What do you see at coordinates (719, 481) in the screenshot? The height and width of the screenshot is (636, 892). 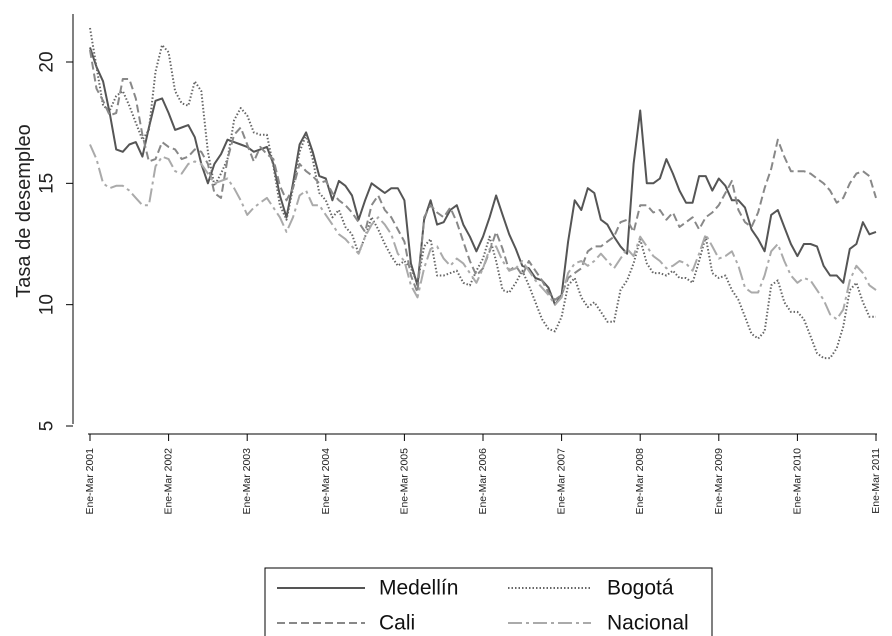 I see `x-tick-label: Ene-Mar 2009` at bounding box center [719, 481].